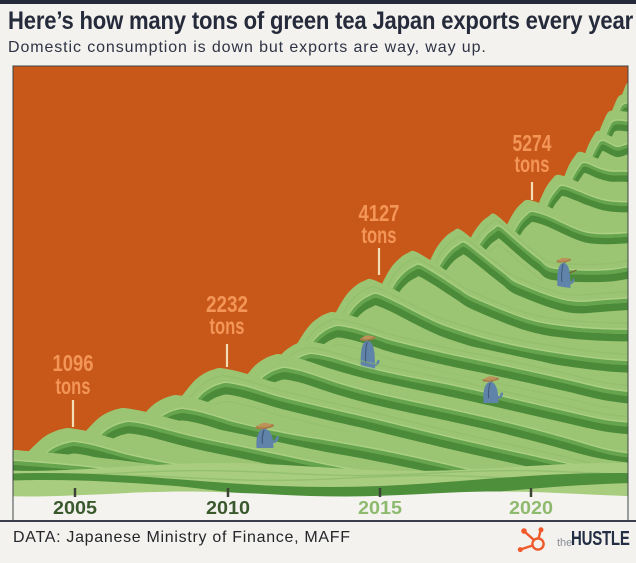 Image resolution: width=636 pixels, height=563 pixels. Describe the element at coordinates (380, 508) in the screenshot. I see `svg-text: 2015` at that location.